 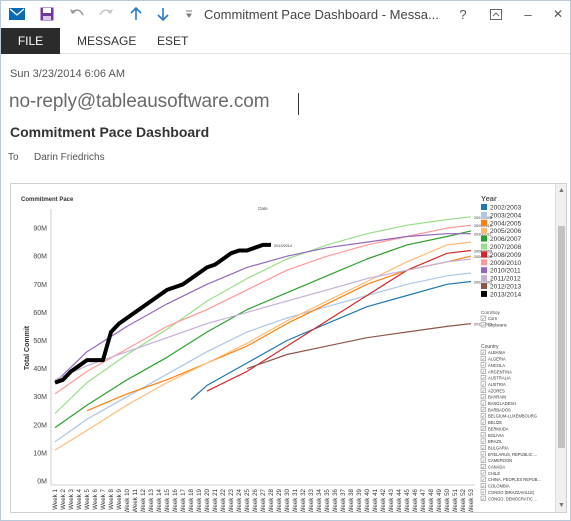 I want to click on tab-eset: ESET, so click(x=173, y=41).